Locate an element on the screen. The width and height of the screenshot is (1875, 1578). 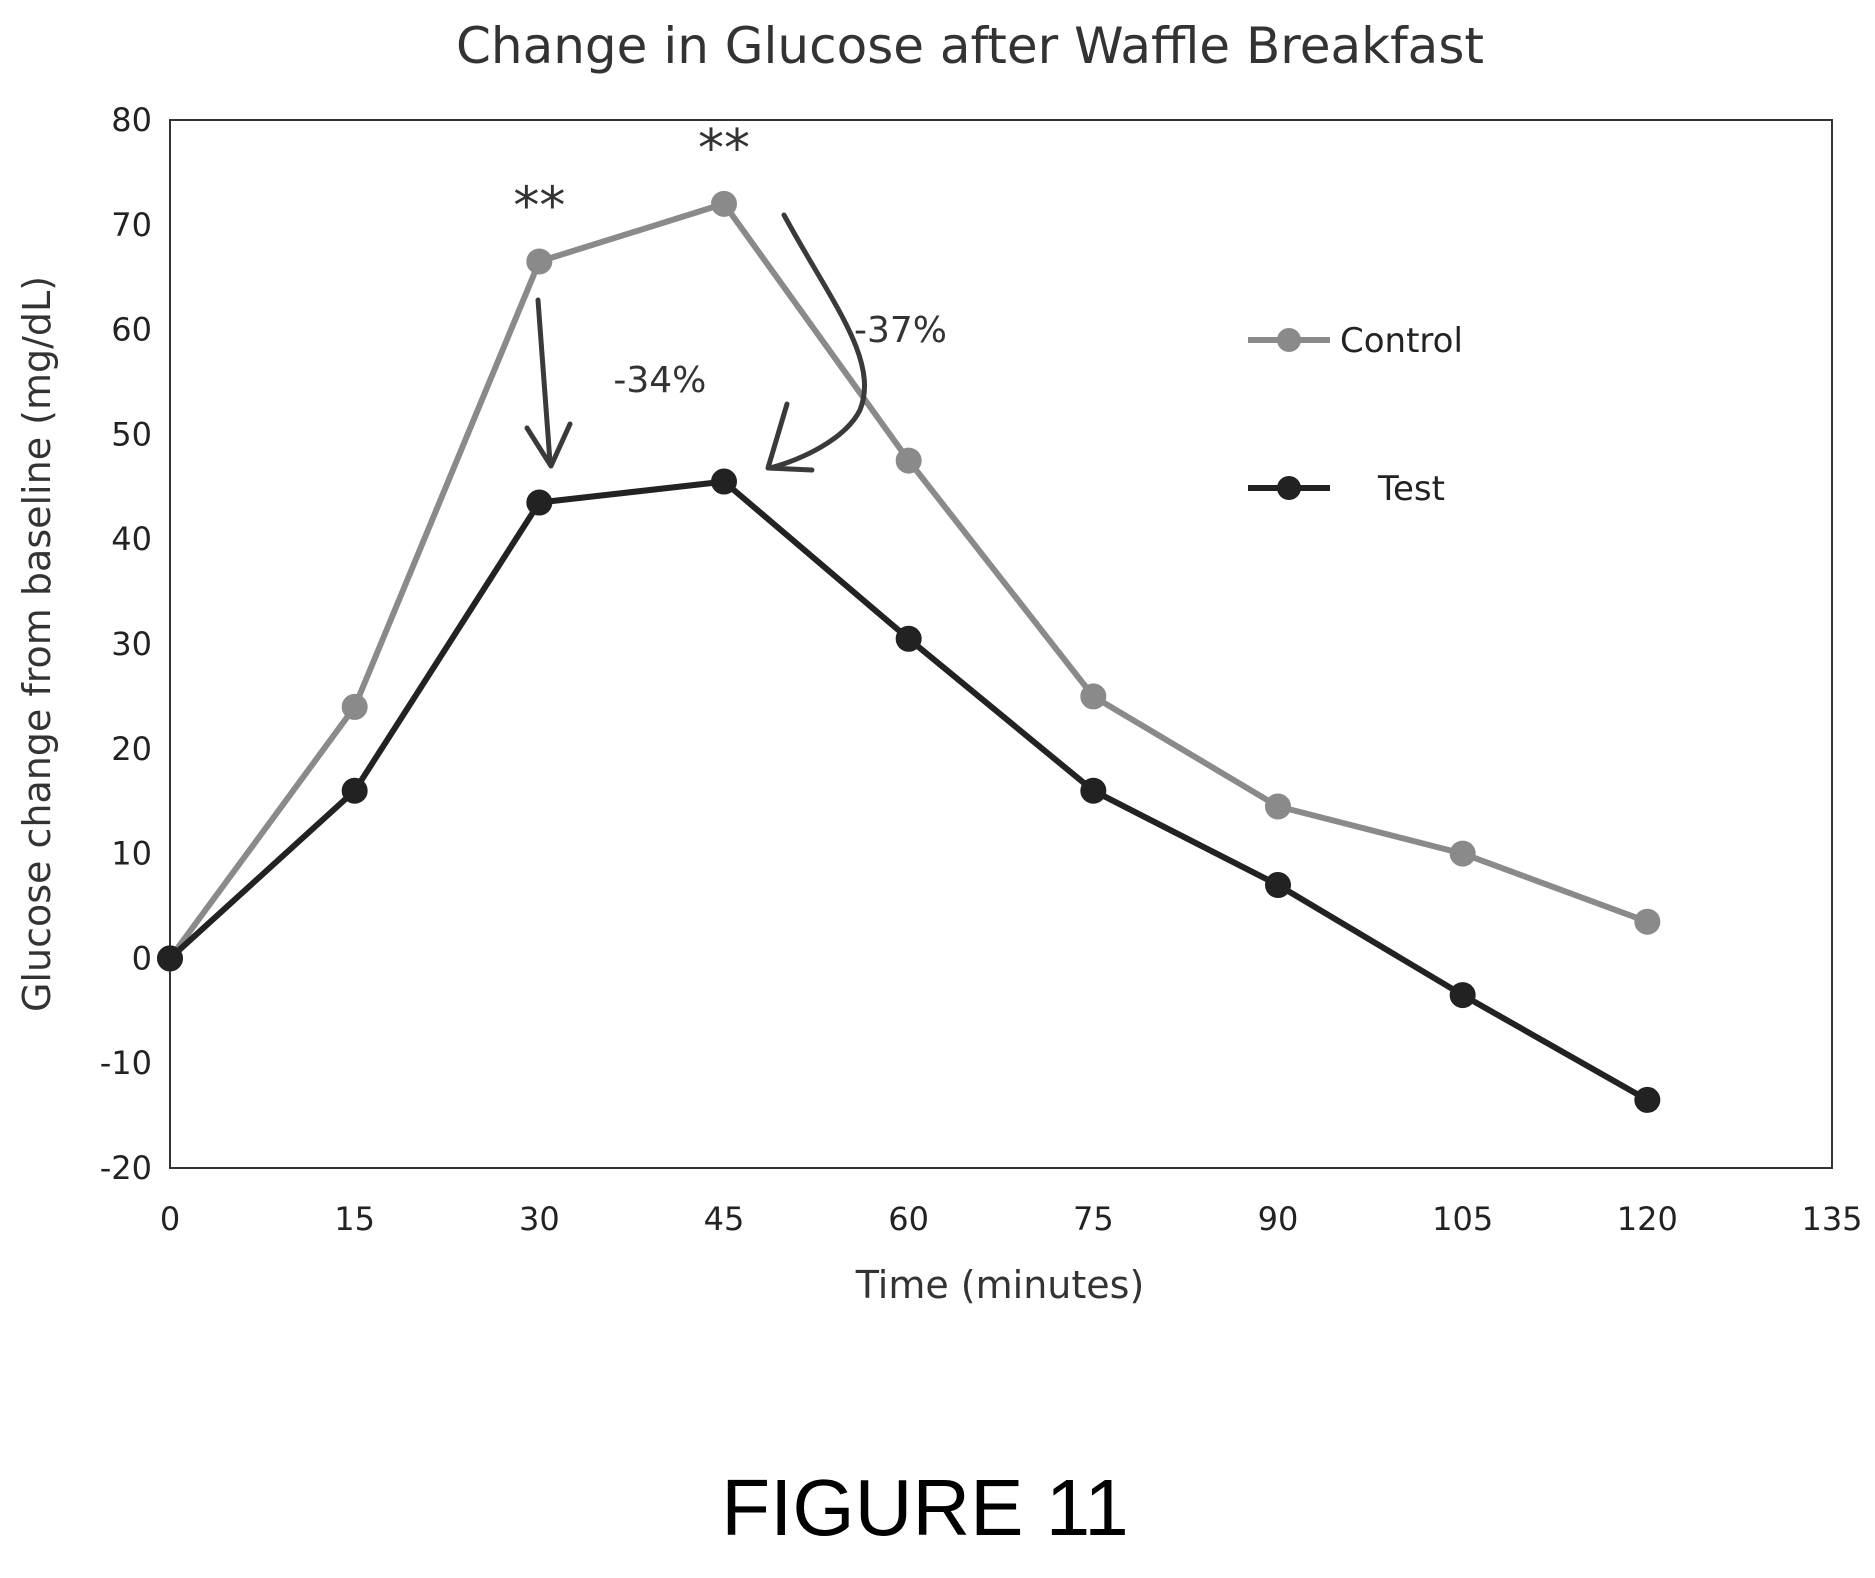
x-tick-label: 45 is located at coordinates (724, 1219).